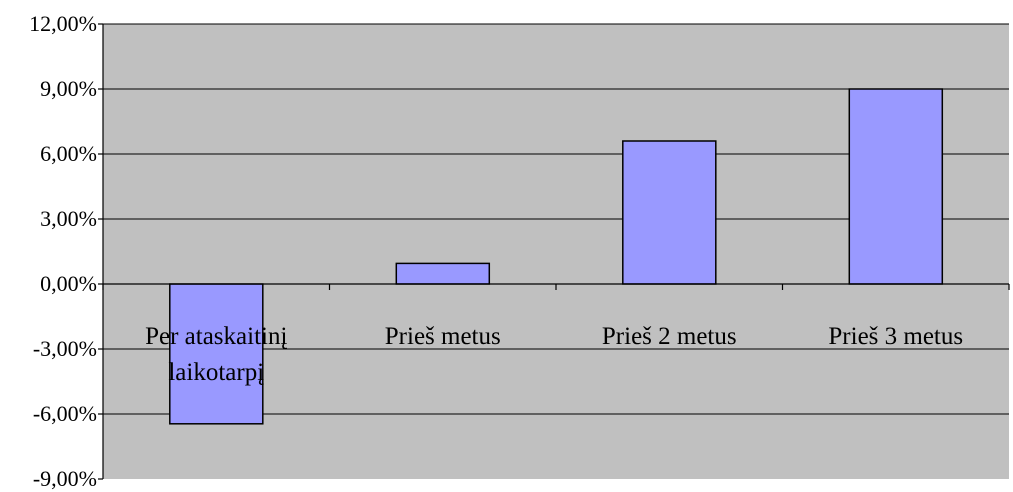  Describe the element at coordinates (895, 336) in the screenshot. I see `category-label: Prieš 3 metus` at that location.